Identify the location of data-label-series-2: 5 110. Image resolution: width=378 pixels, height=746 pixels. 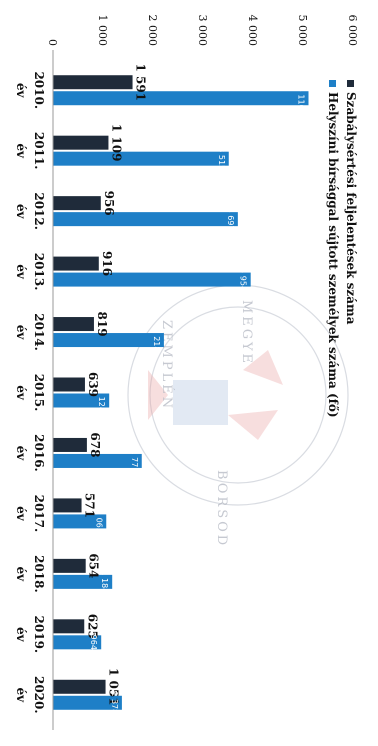
(301, 98).